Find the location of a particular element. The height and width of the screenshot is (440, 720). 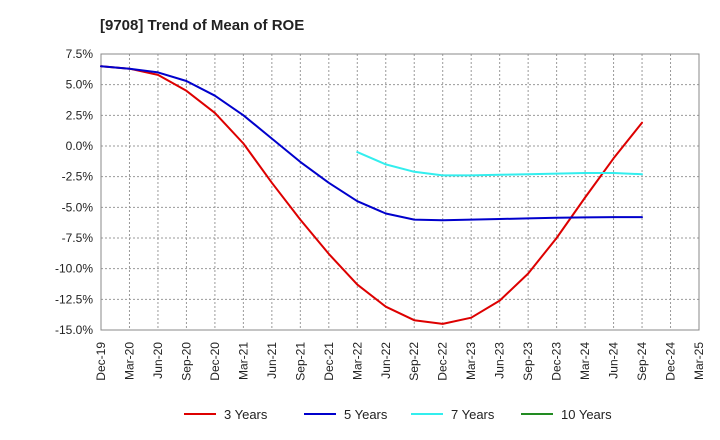

x-tick-label: Mar-22 is located at coordinates (357, 361).